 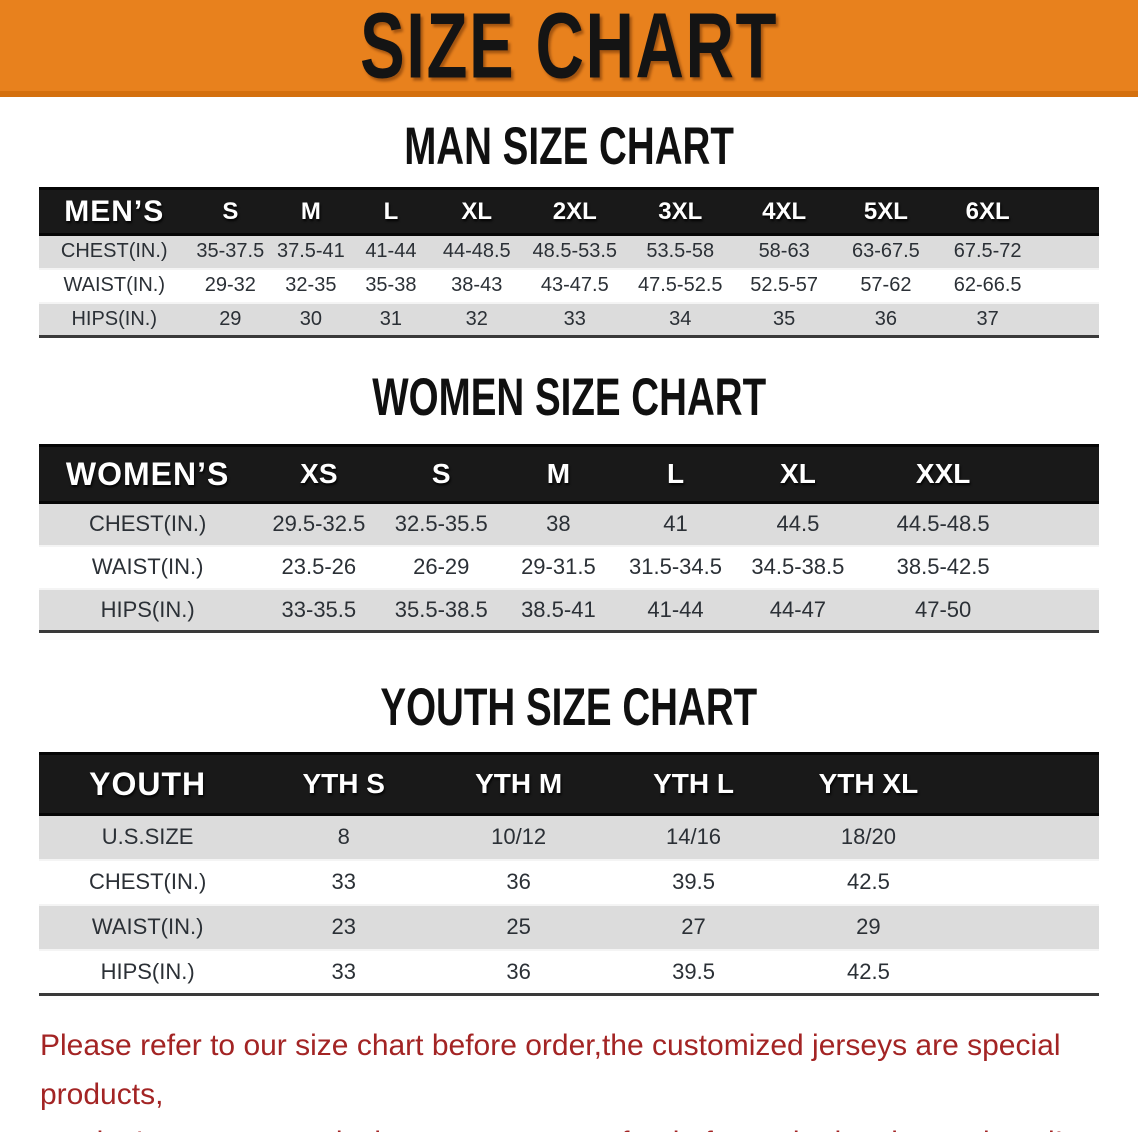 What do you see at coordinates (319, 474) in the screenshot?
I see `size-column-header: XS` at bounding box center [319, 474].